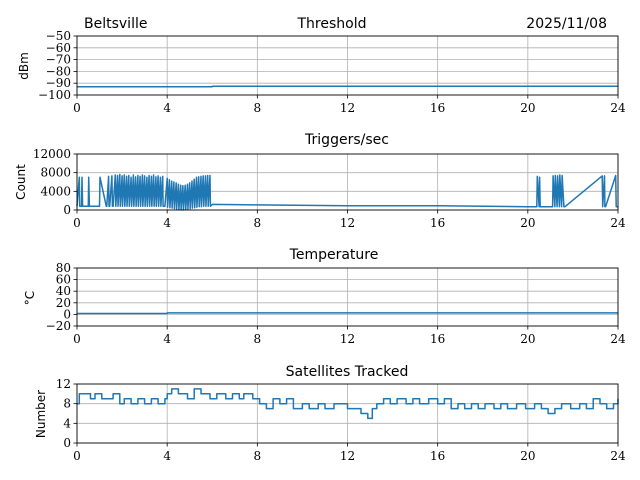 This screenshot has width=640, height=480. I want to click on triggers-xtick-label: 4, so click(167, 223).